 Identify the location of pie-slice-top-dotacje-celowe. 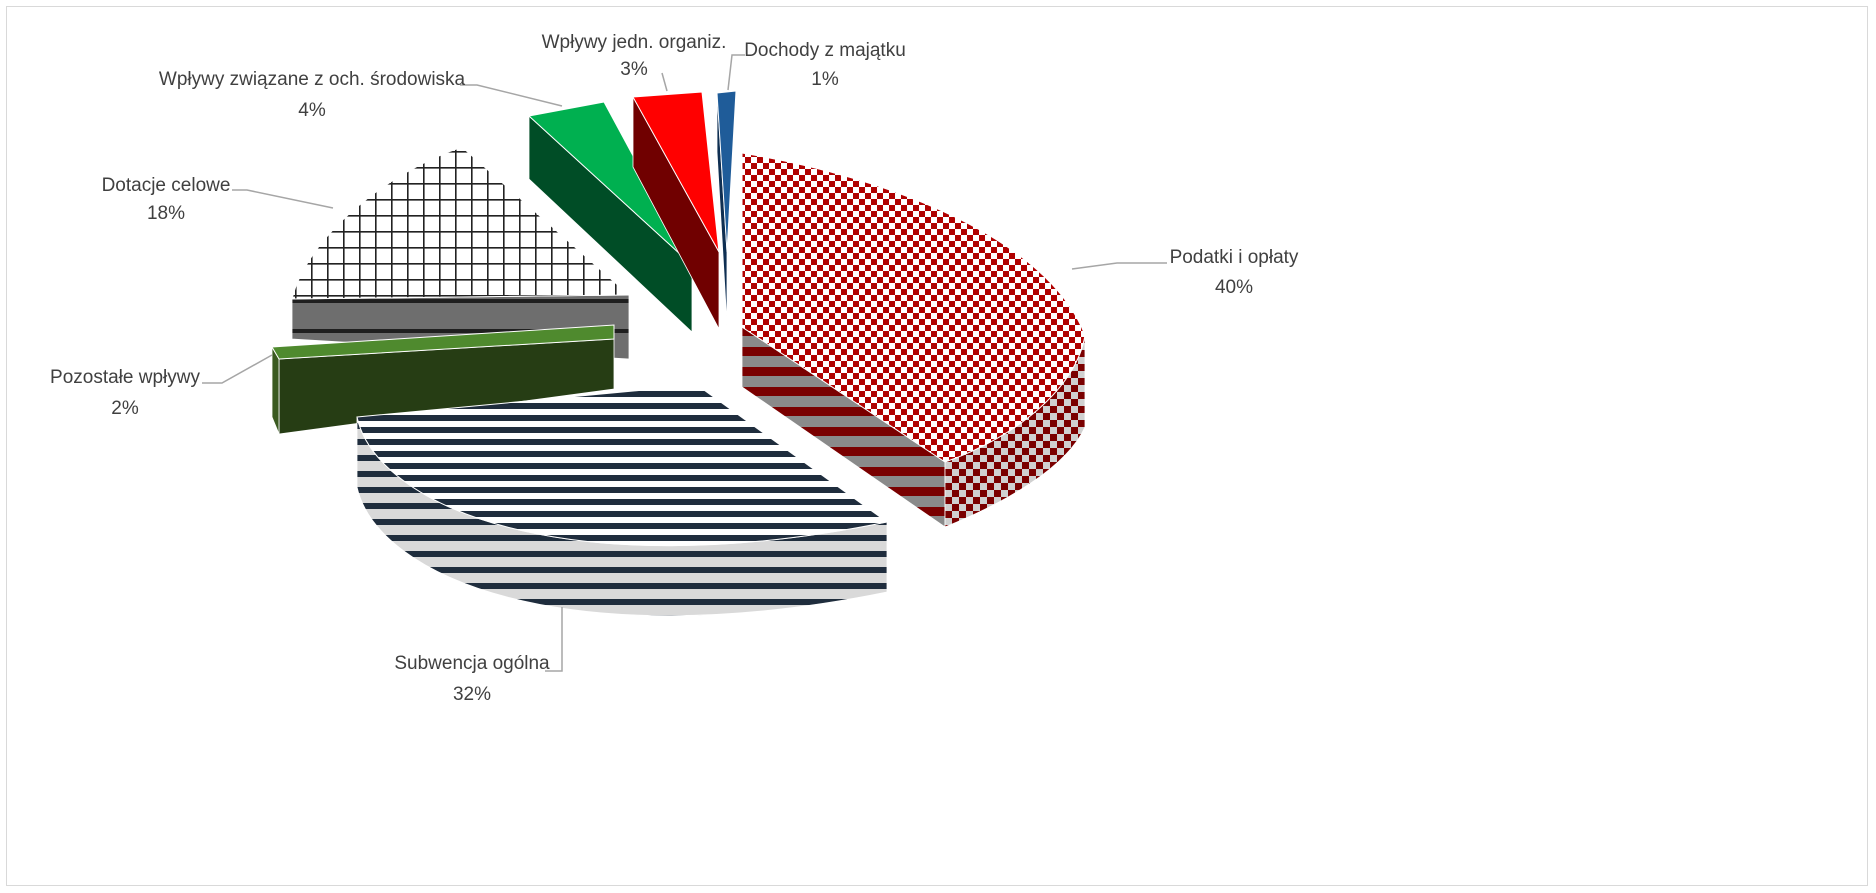
(461, 223).